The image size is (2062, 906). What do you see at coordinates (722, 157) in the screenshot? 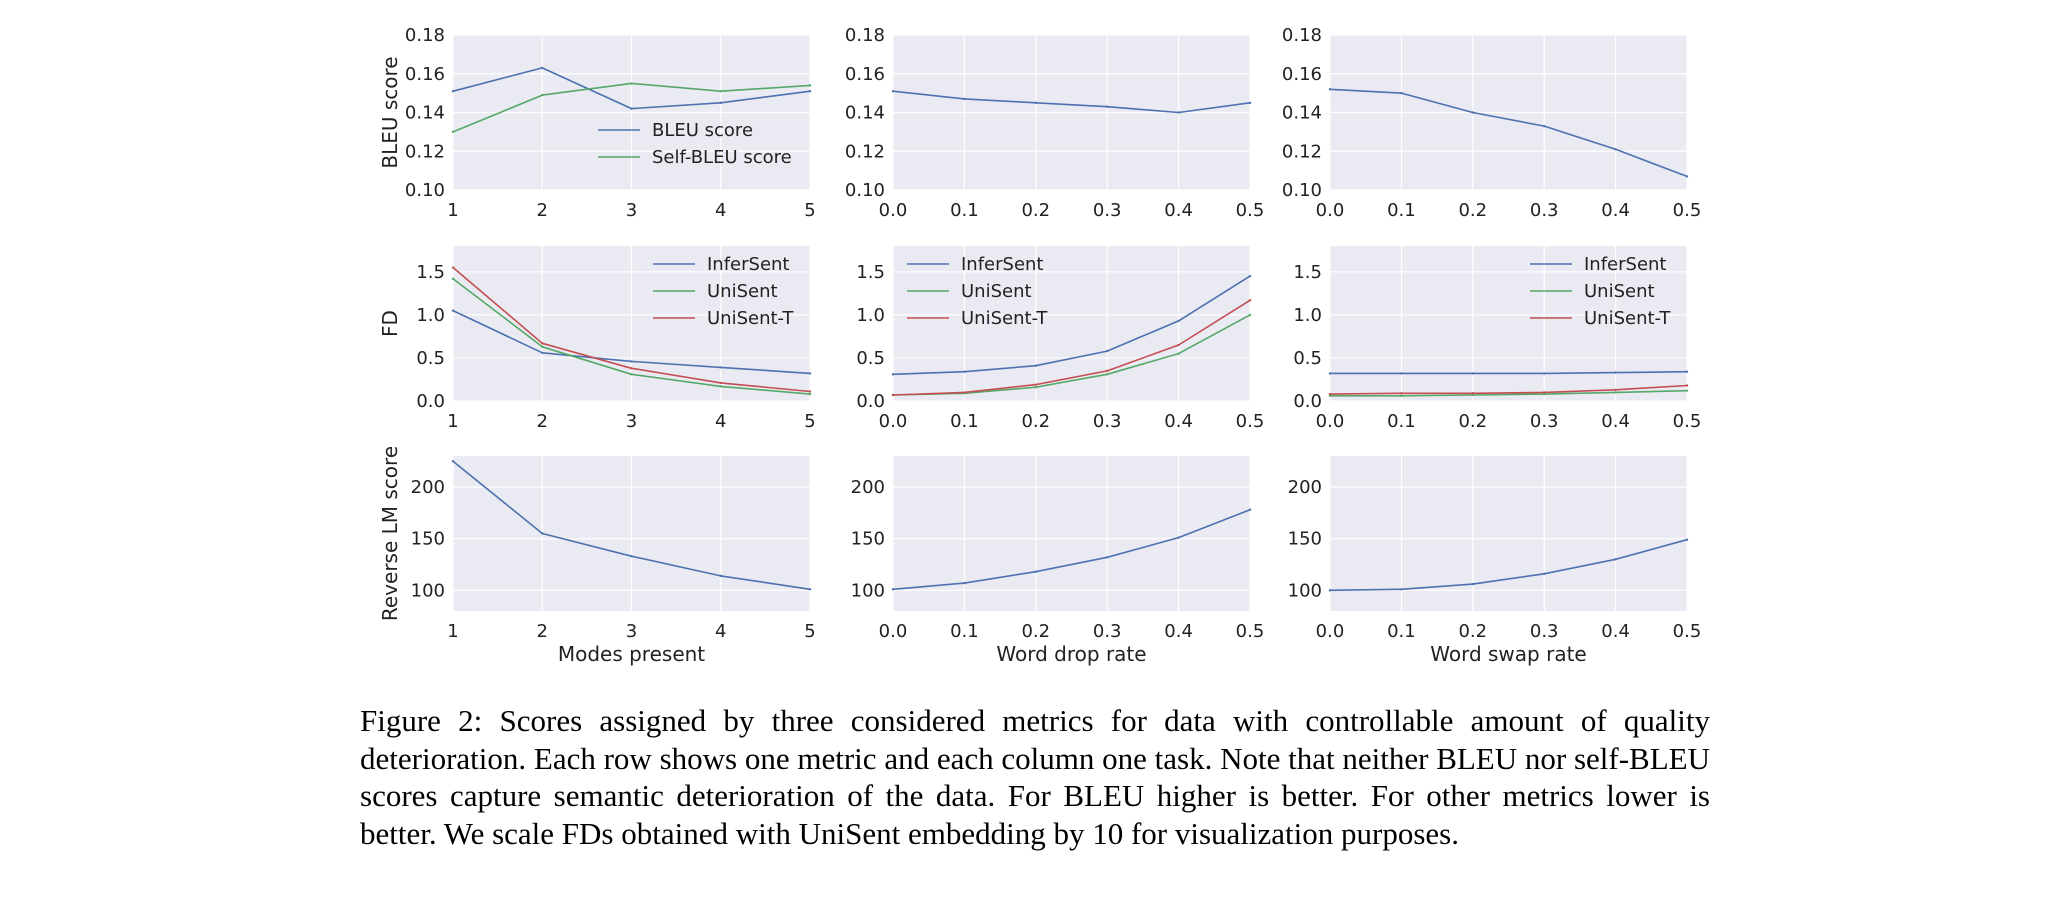
I see `legend-label: Self-BLEU score` at bounding box center [722, 157].